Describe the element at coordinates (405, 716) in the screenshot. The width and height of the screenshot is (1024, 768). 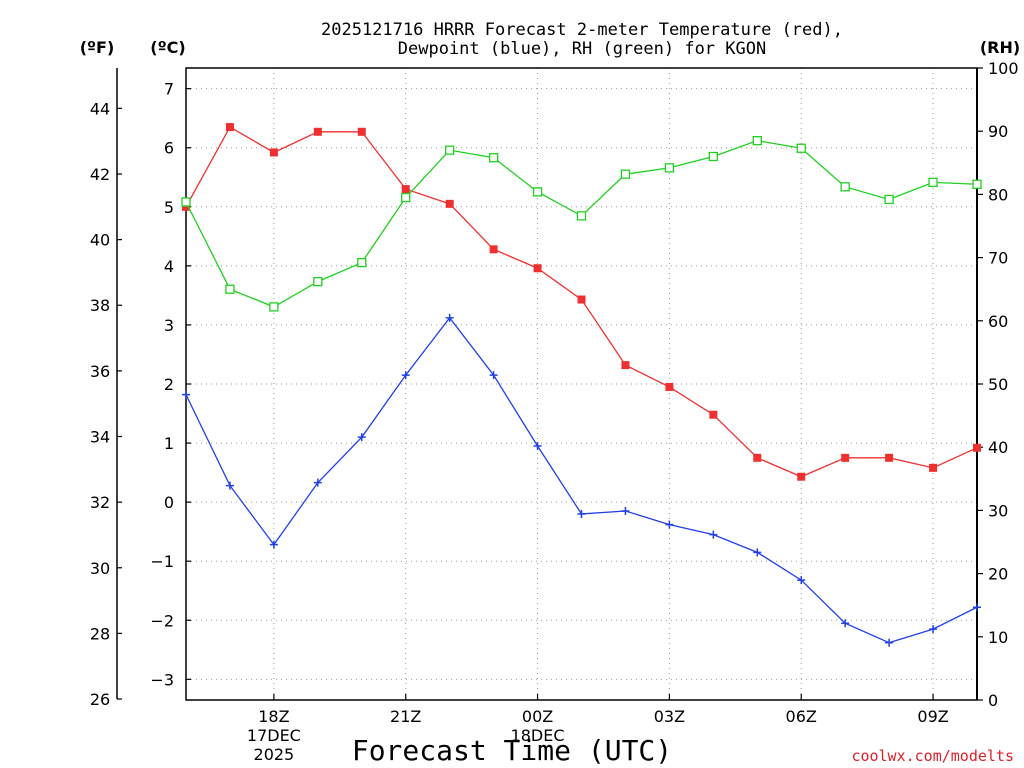
I see `x-tick-label: 21Z` at that location.